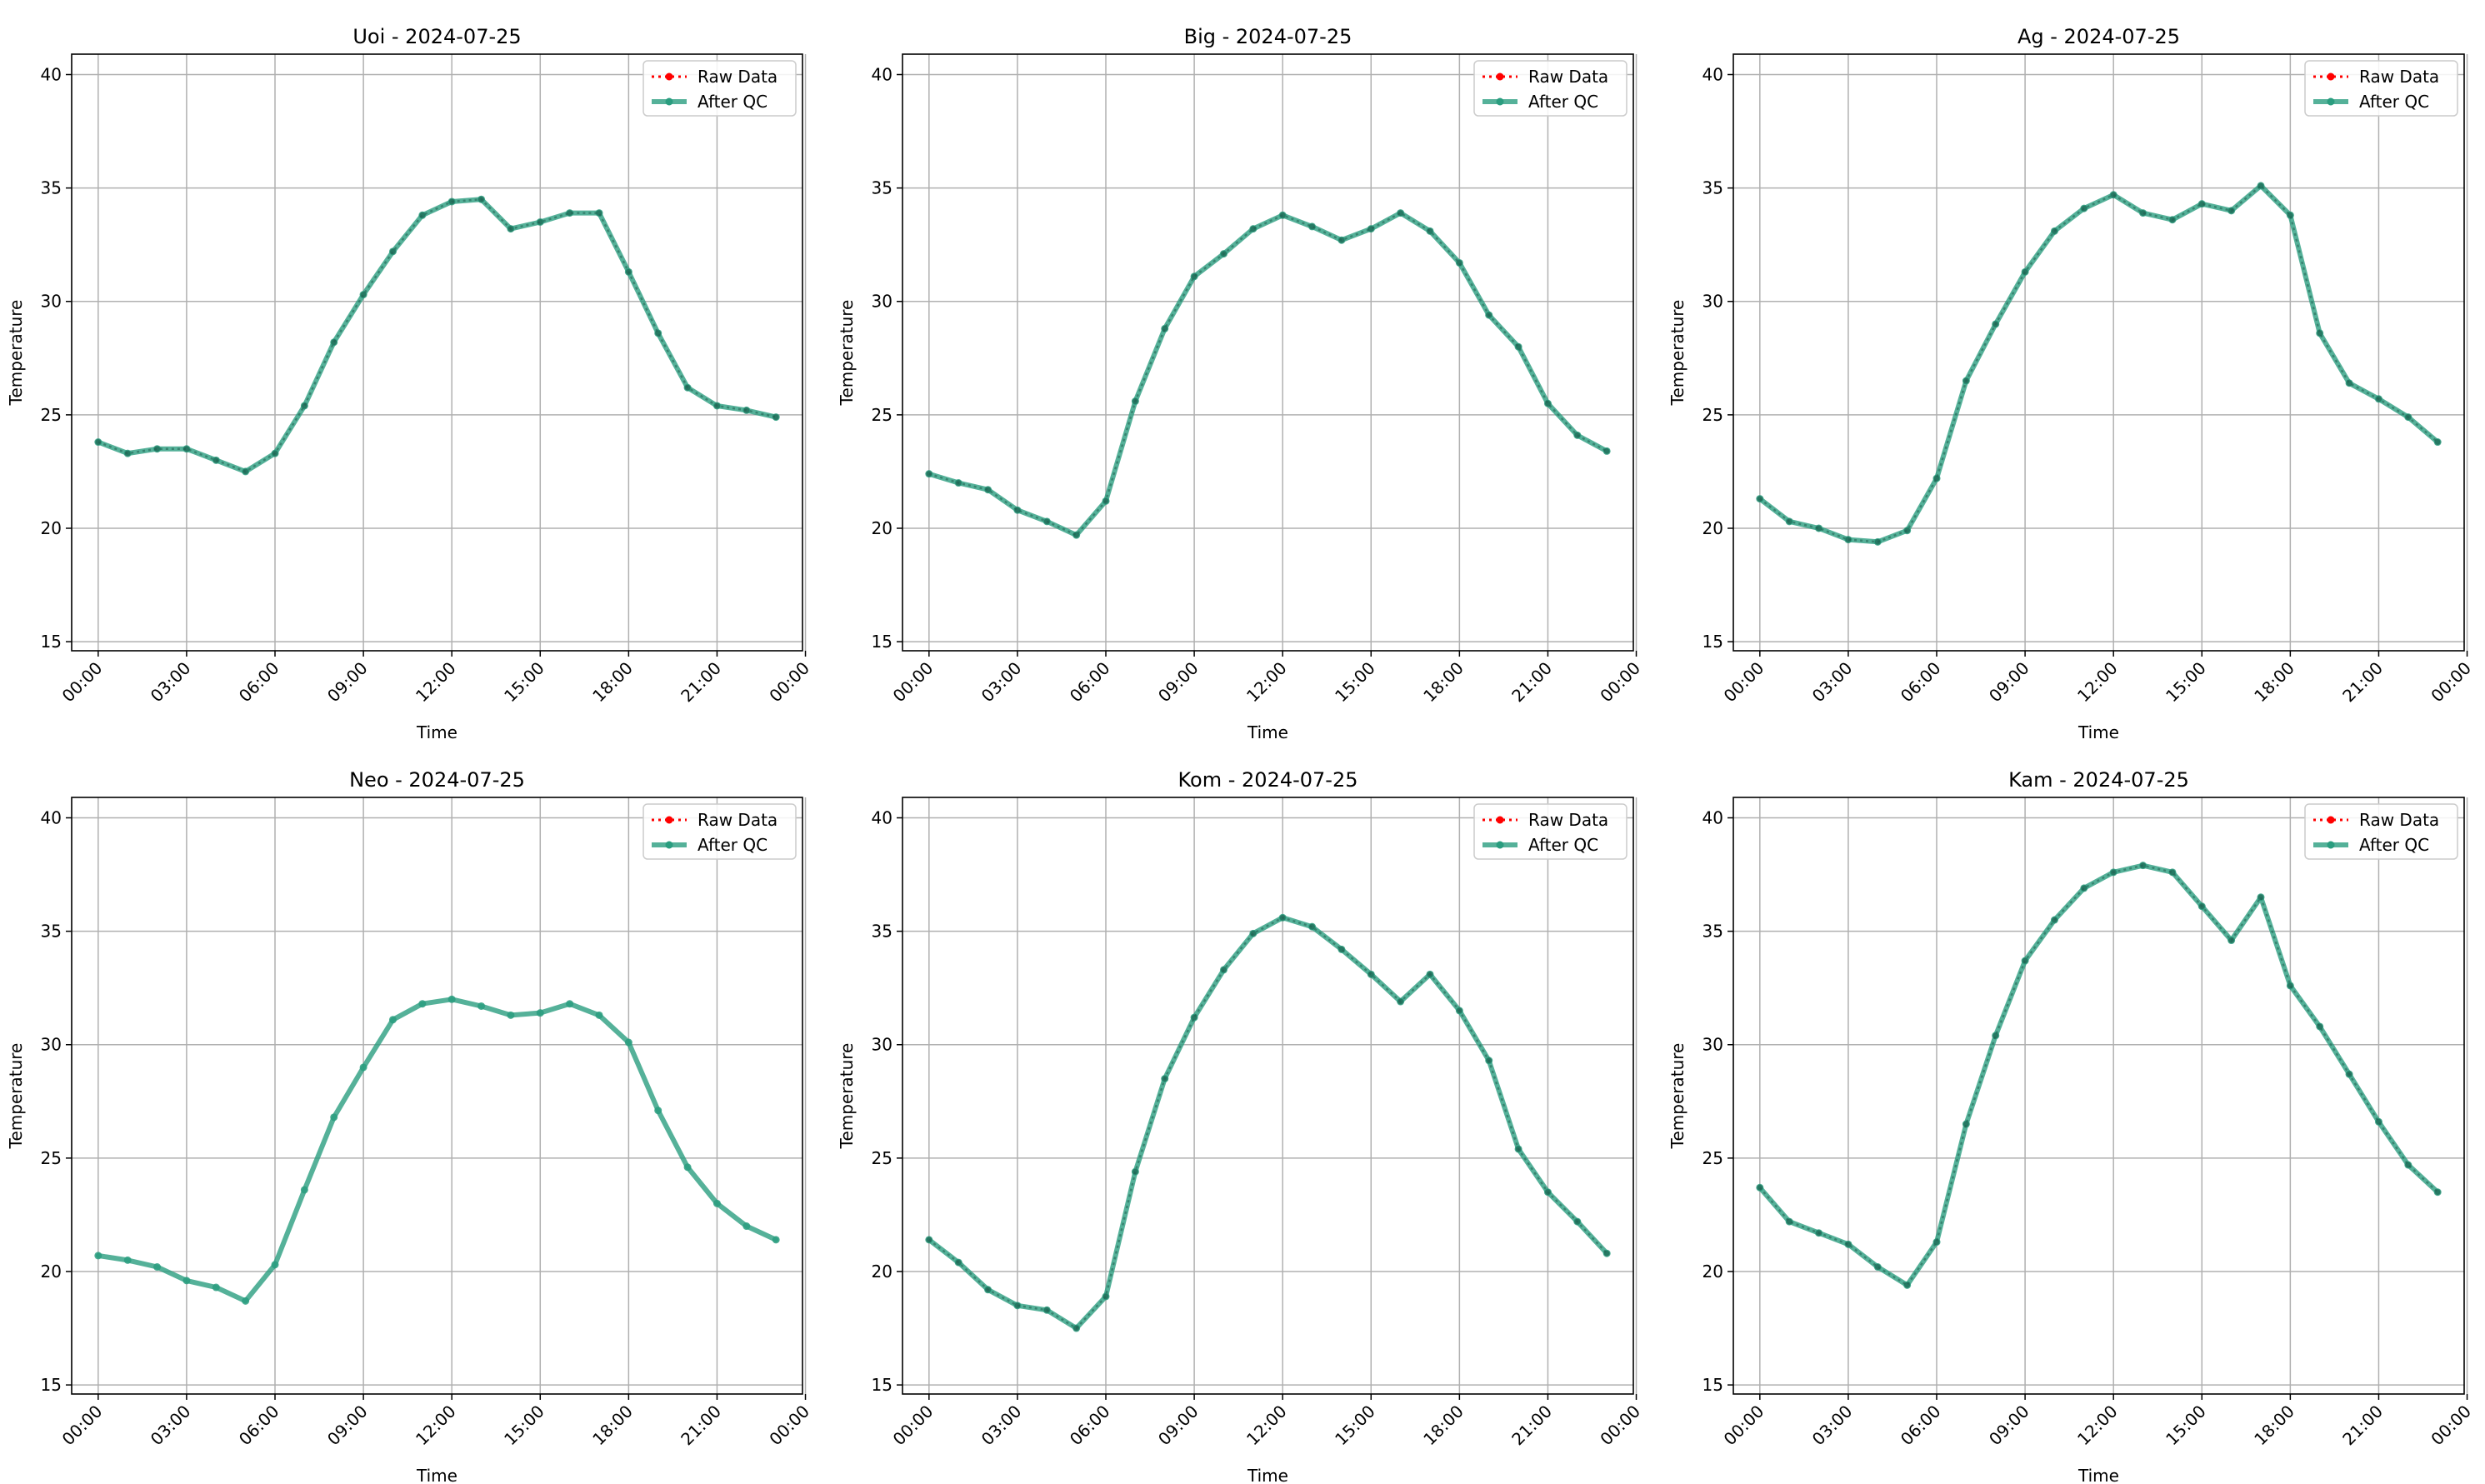  What do you see at coordinates (701, 682) in the screenshot?
I see `x-tick-label: 21:00` at bounding box center [701, 682].